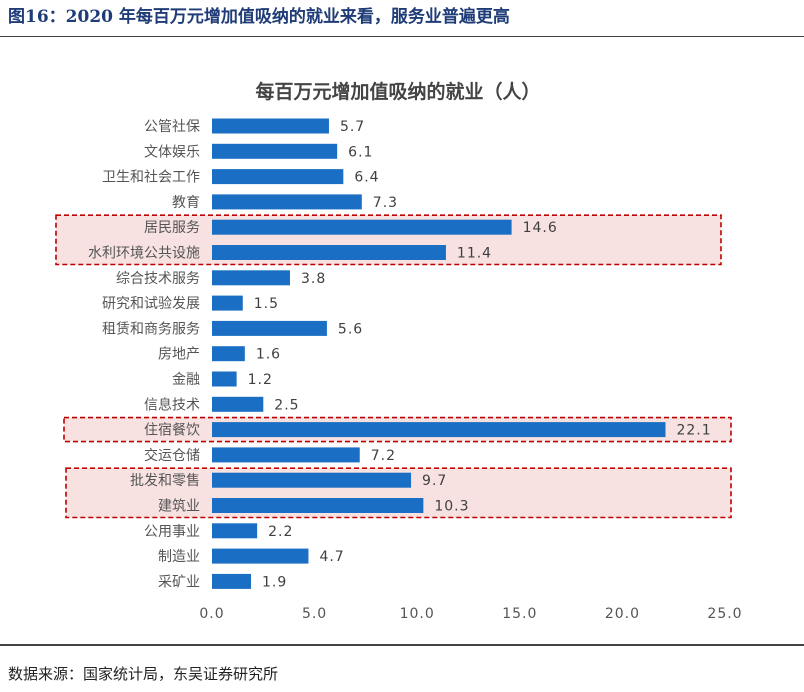 The height and width of the screenshot is (692, 804). I want to click on value-label: 14.6, so click(540, 228).